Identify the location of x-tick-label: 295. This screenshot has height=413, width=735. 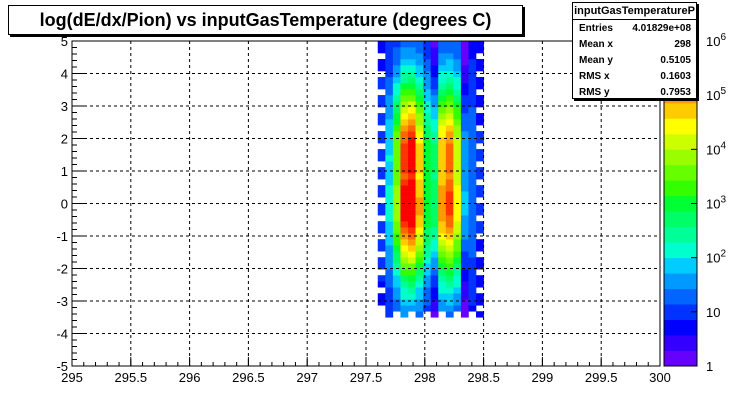
(72, 377).